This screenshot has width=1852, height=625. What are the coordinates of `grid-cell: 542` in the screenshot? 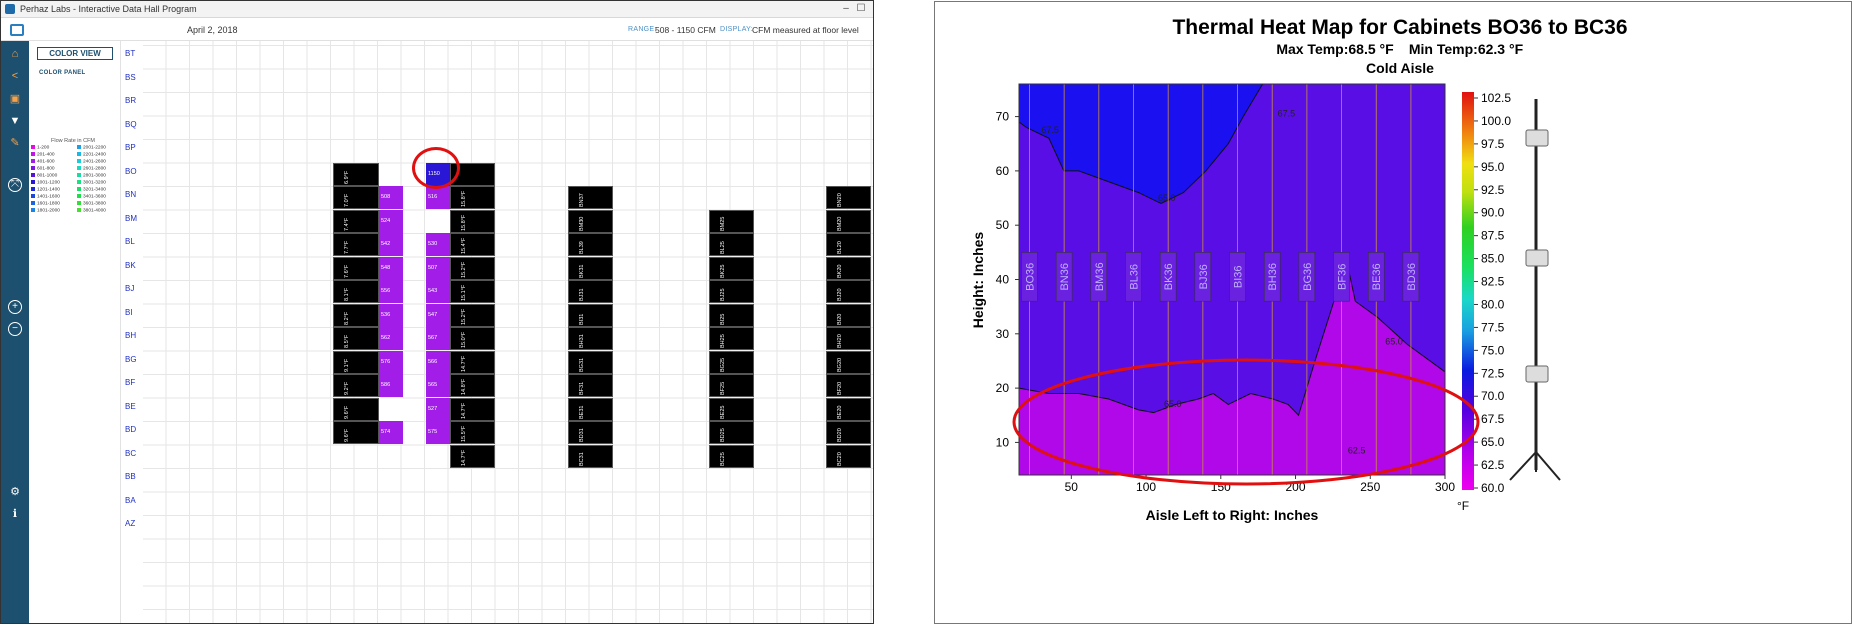 It's located at (391, 244).